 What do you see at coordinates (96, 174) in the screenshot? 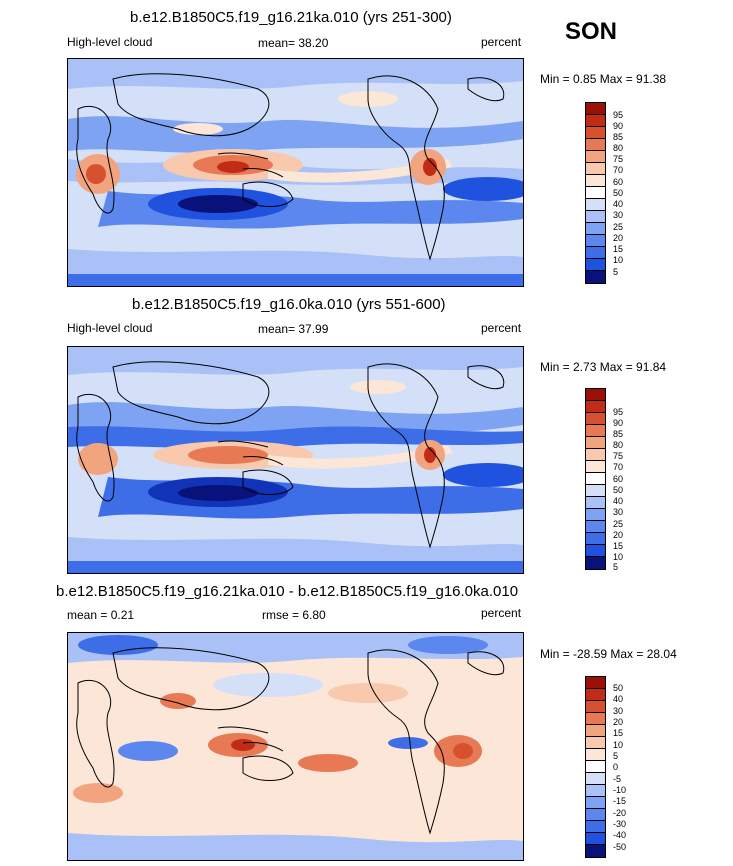
I see `africa-high-core` at bounding box center [96, 174].